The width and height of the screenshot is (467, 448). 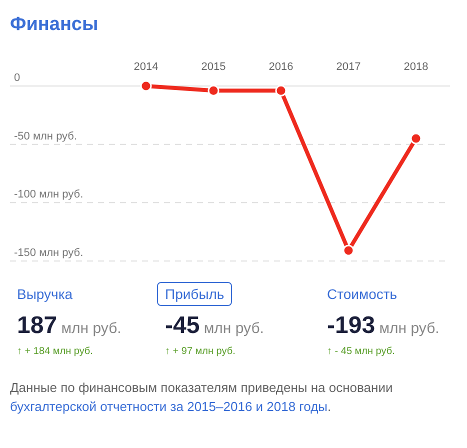 I want to click on y-tick-label: 0, so click(x=17, y=78).